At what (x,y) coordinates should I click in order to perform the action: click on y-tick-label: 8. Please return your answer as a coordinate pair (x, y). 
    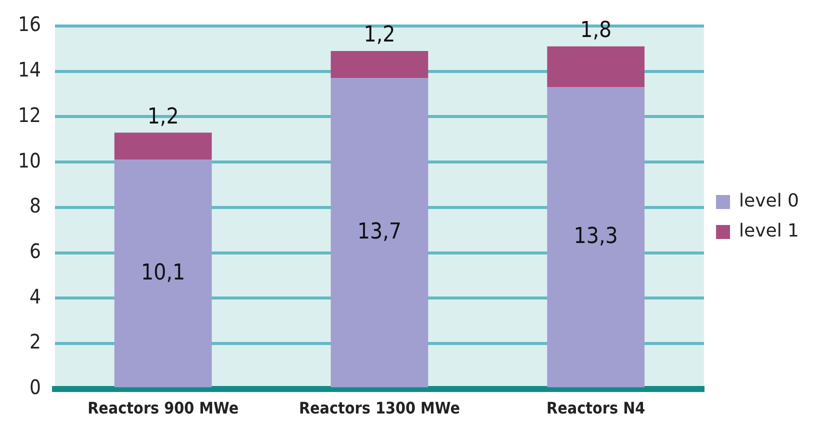
    Looking at the image, I should click on (35, 206).